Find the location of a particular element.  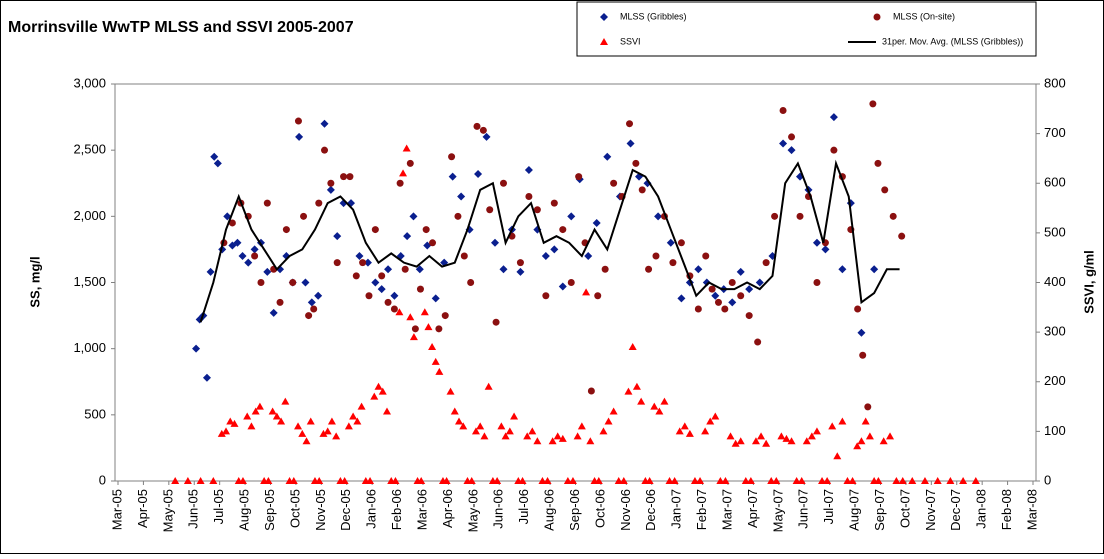

x-tick-label: May-05 is located at coordinates (167, 510).